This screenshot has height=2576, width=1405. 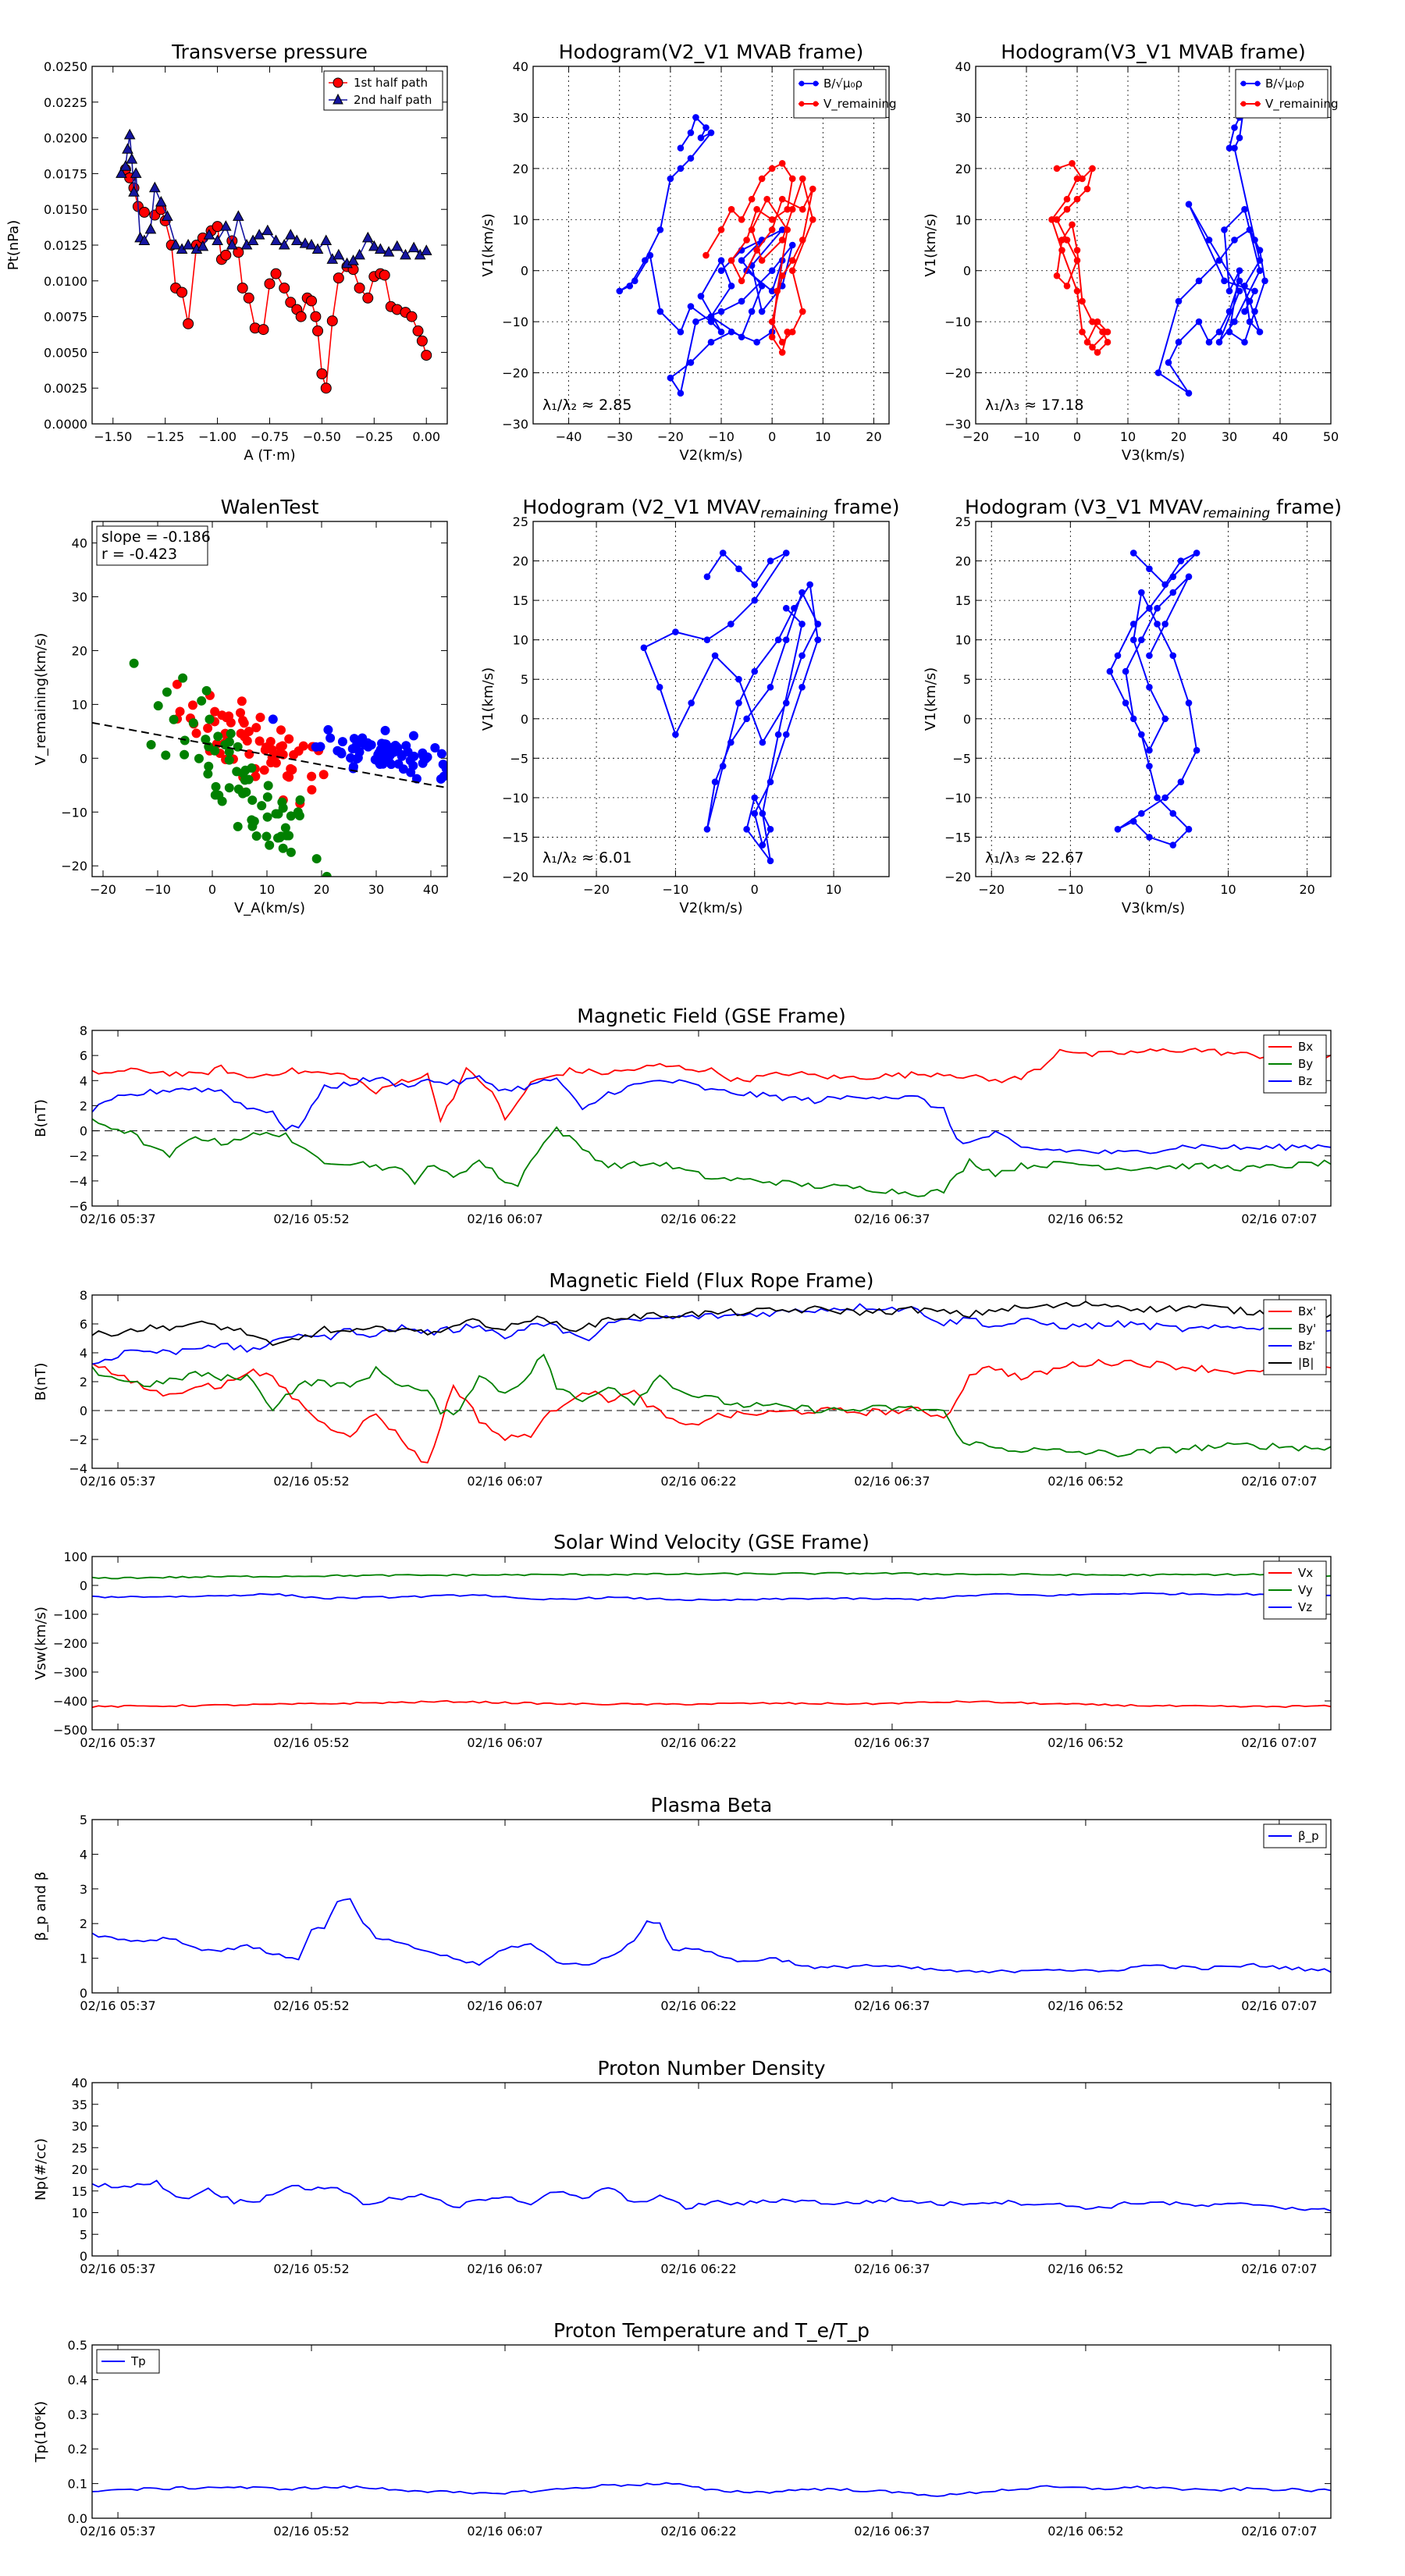 I want to click on x-tick-label: 0.00, so click(x=426, y=436).